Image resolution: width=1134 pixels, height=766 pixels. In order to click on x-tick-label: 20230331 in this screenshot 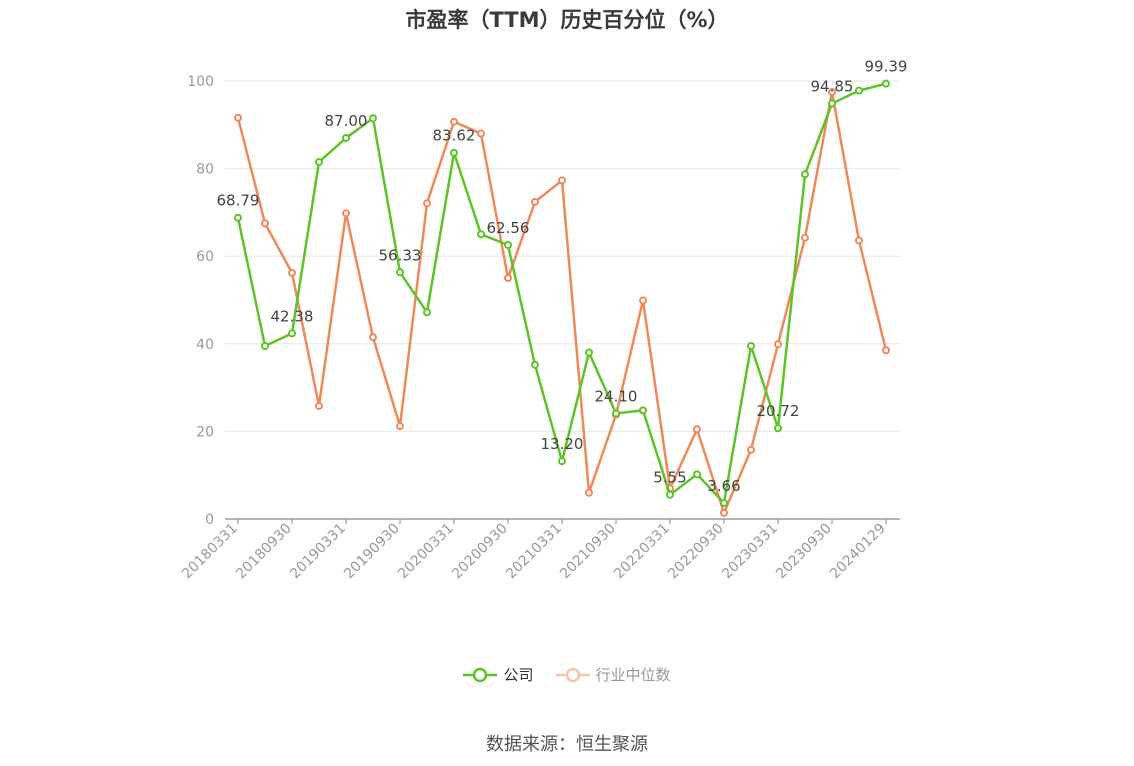, I will do `click(750, 552)`.